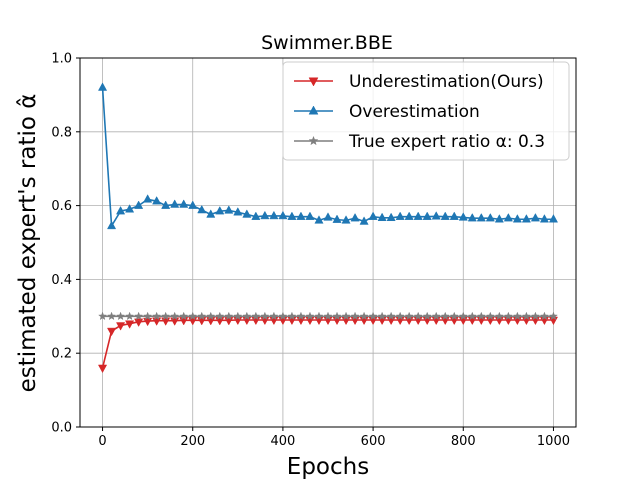 This screenshot has height=480, width=640. Describe the element at coordinates (61, 206) in the screenshot. I see `y-tick-label: 0.6` at that location.